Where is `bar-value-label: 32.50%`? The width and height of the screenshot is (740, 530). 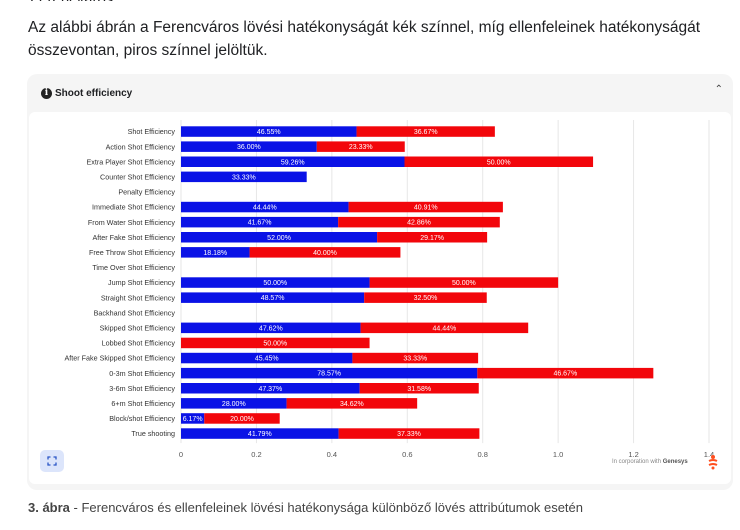
bar-value-label: 32.50% is located at coordinates (426, 298).